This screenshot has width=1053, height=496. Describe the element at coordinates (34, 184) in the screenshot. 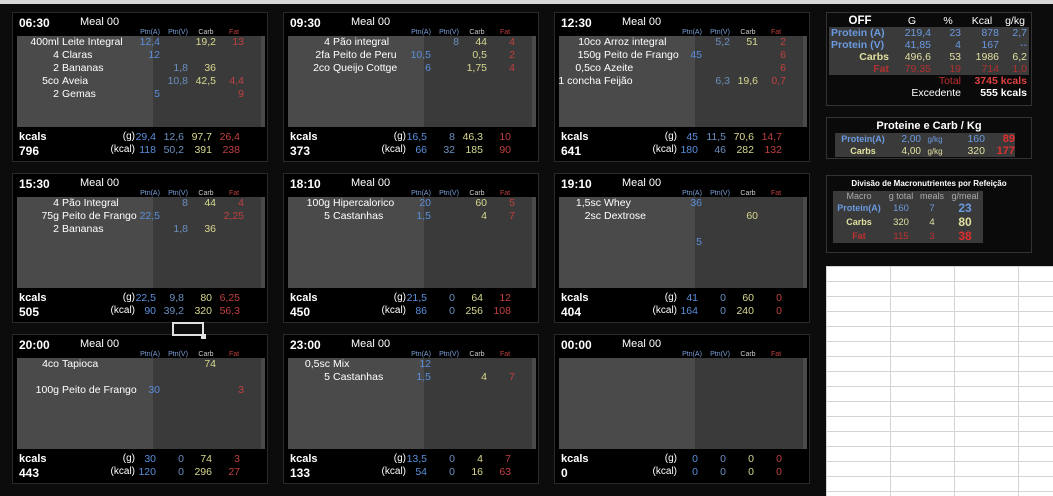

I see `meal-time: 15:30` at that location.